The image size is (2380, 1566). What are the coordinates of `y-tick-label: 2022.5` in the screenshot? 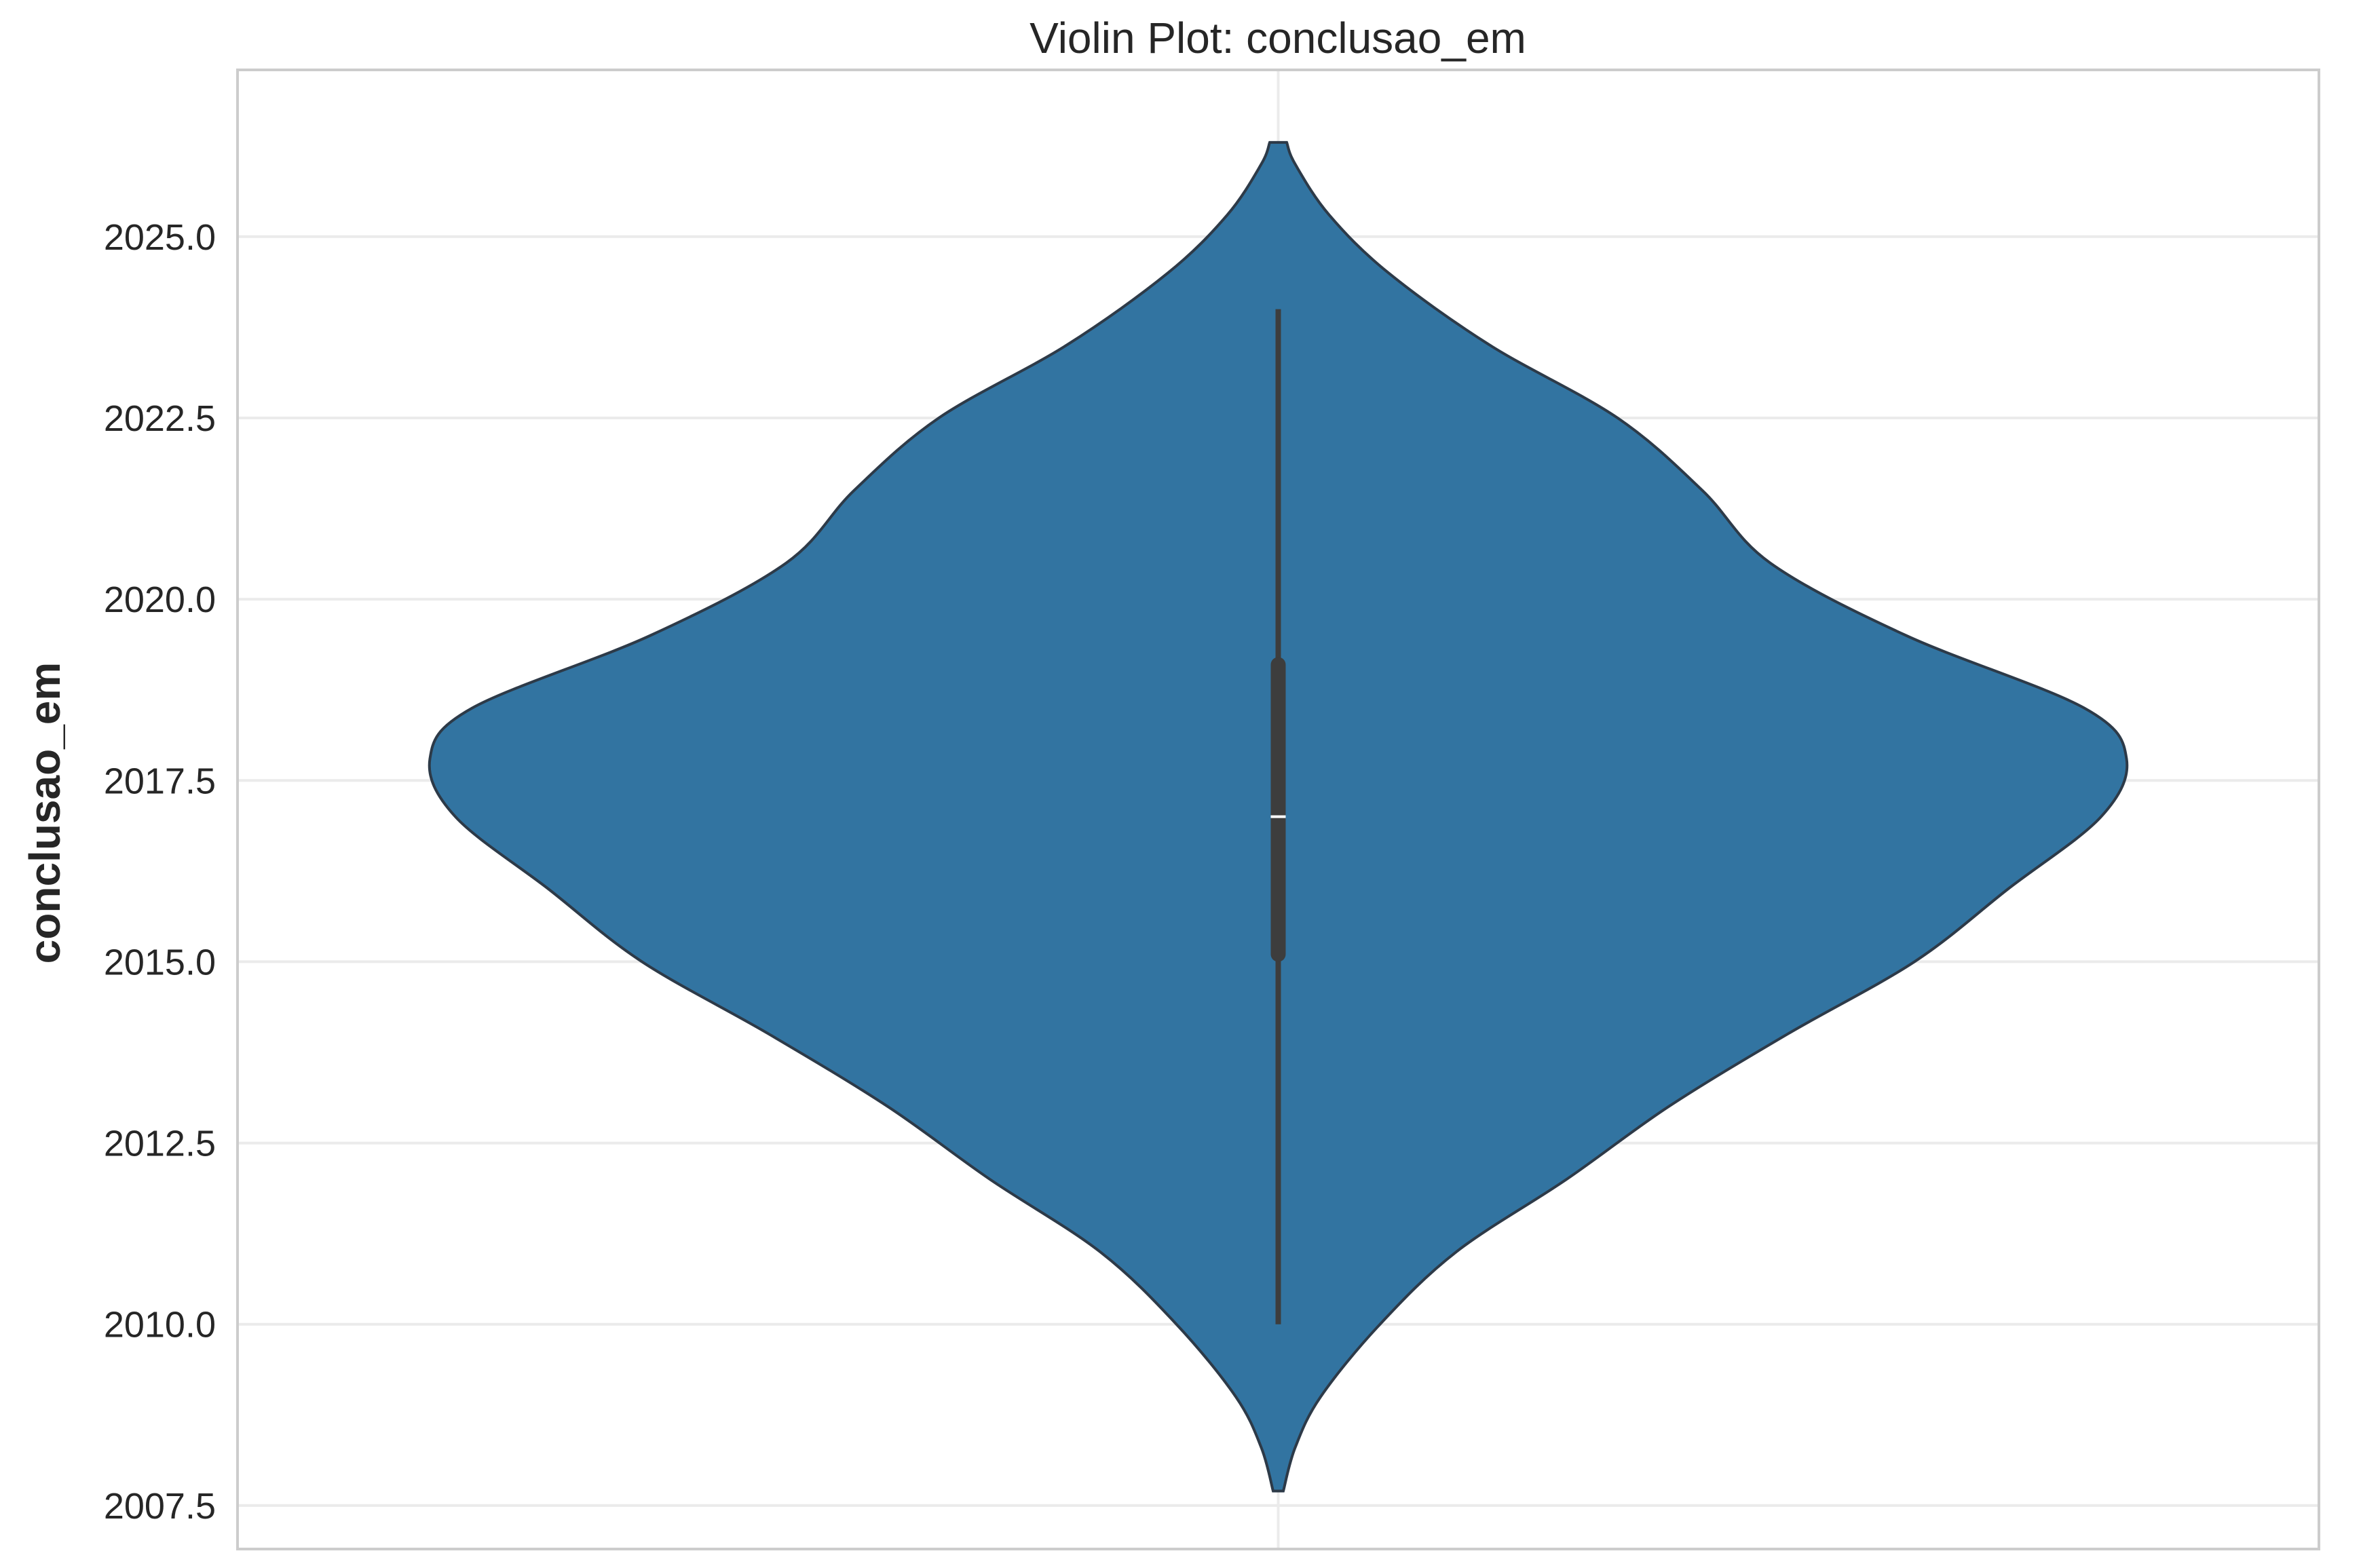 It's located at (160, 419).